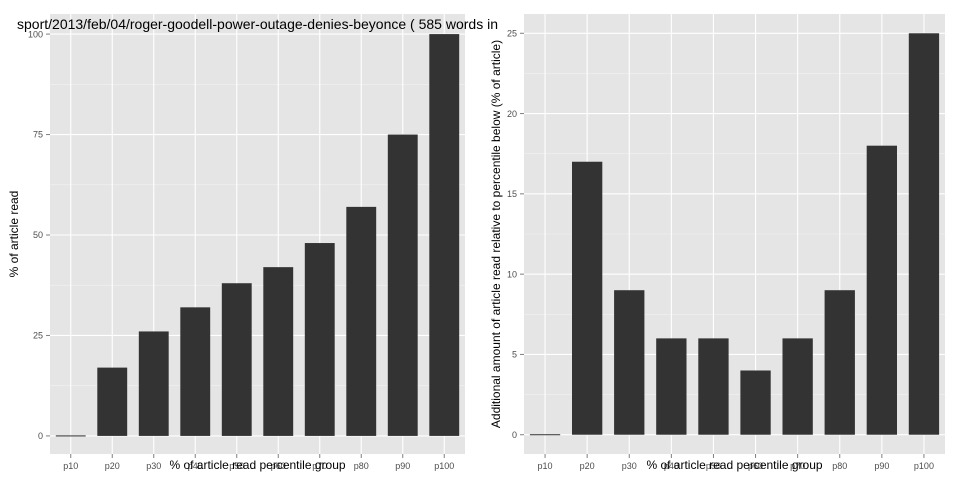  What do you see at coordinates (14, 234) in the screenshot?
I see `y-axis-title: % of article read` at bounding box center [14, 234].